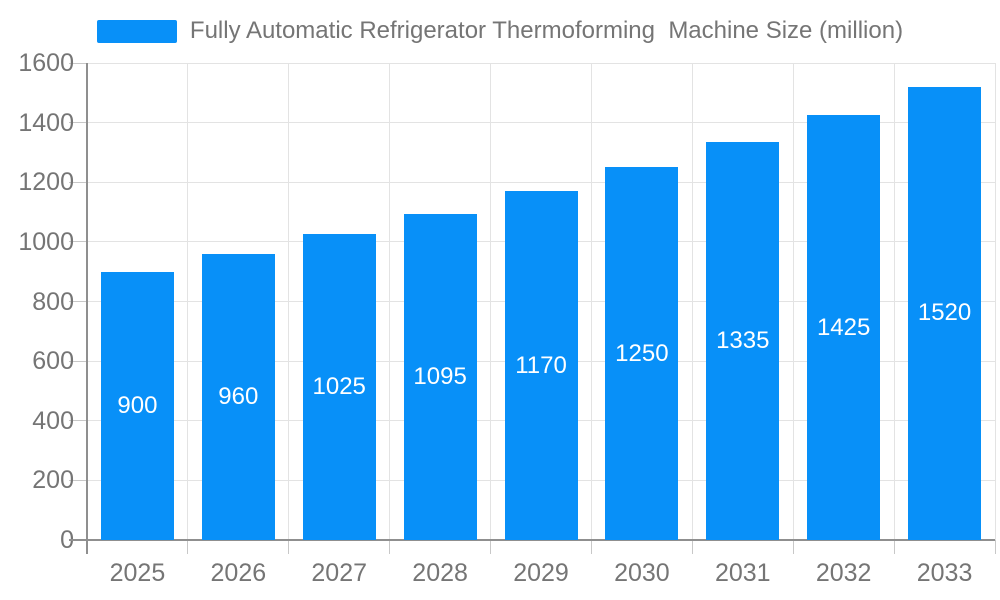  What do you see at coordinates (238, 573) in the screenshot?
I see `x-tick-label: 2026` at bounding box center [238, 573].